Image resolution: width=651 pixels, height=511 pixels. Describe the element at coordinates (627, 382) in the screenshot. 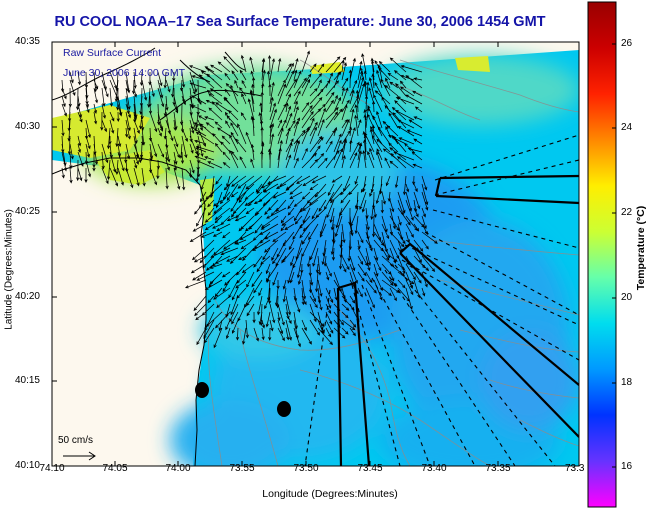

I see `colorbar-tick-label: 18` at that location.